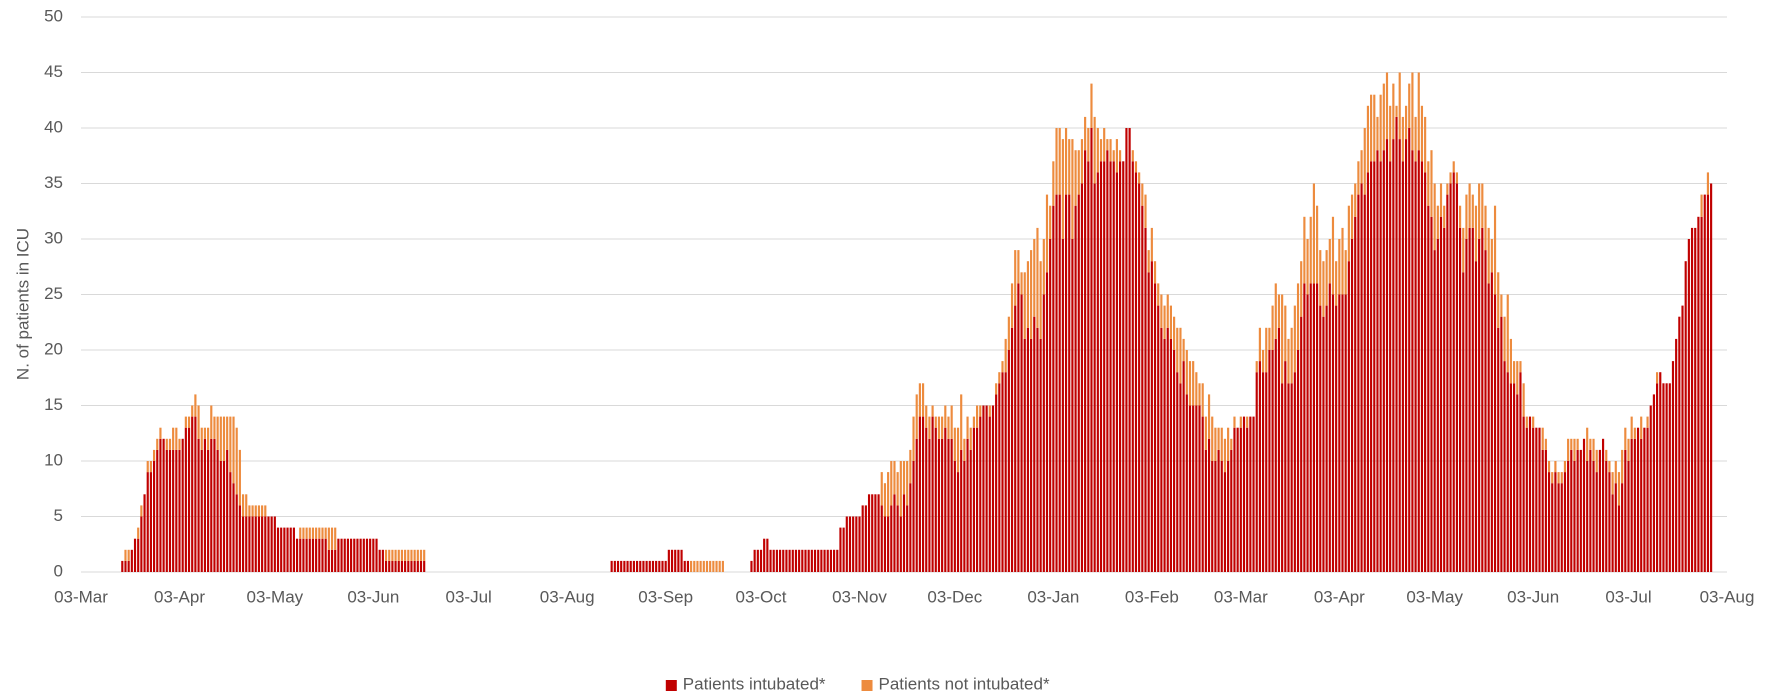 This screenshot has height=696, width=1766. Describe the element at coordinates (1628, 596) in the screenshot. I see `x-tick-label: 03-Jul` at that location.